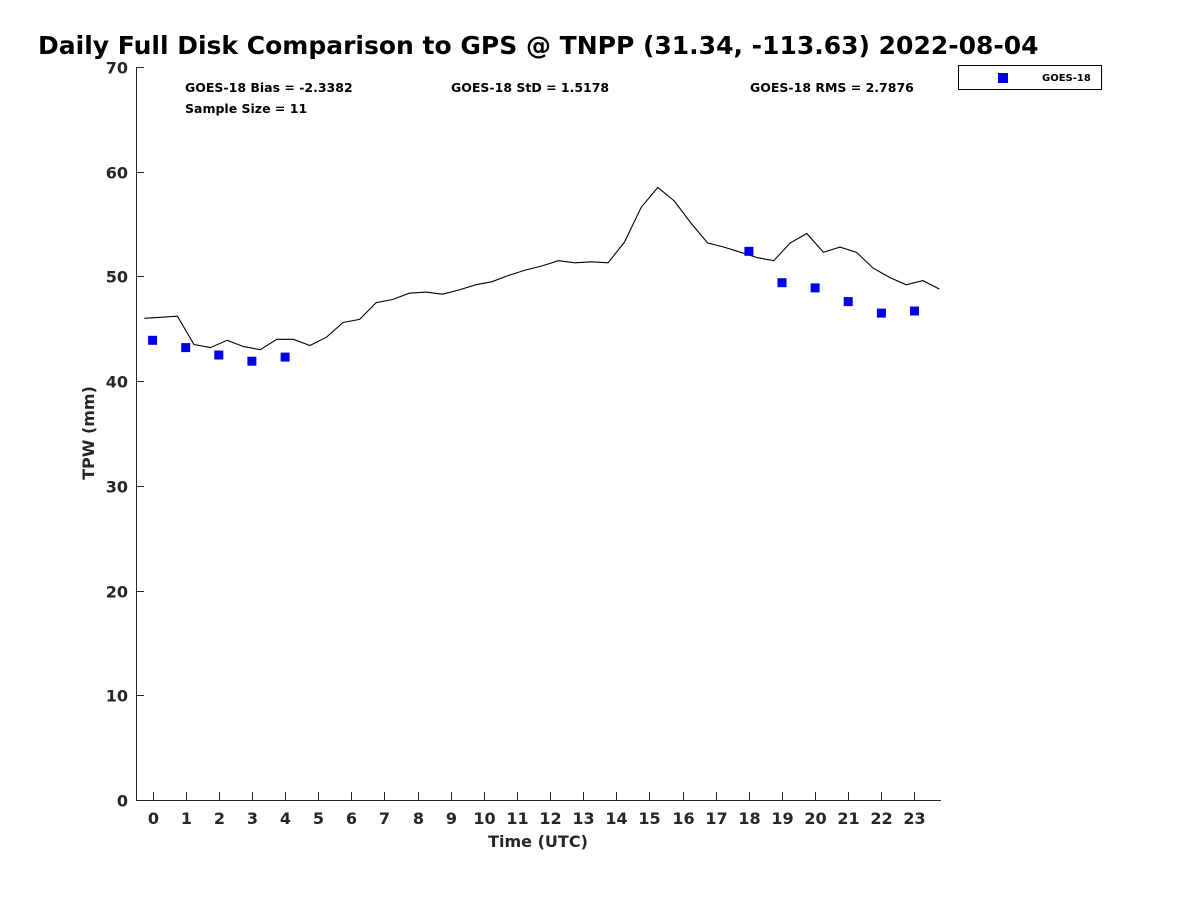 This screenshot has width=1200, height=900. Describe the element at coordinates (683, 818) in the screenshot. I see `x-tick-label: 16` at that location.